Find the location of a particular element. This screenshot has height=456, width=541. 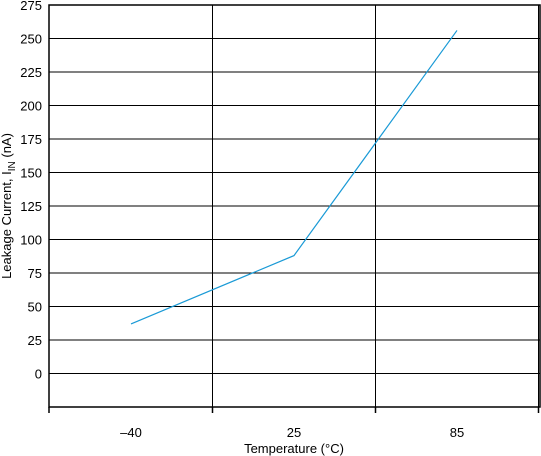

y-tick-label: 200 is located at coordinates (31, 106).